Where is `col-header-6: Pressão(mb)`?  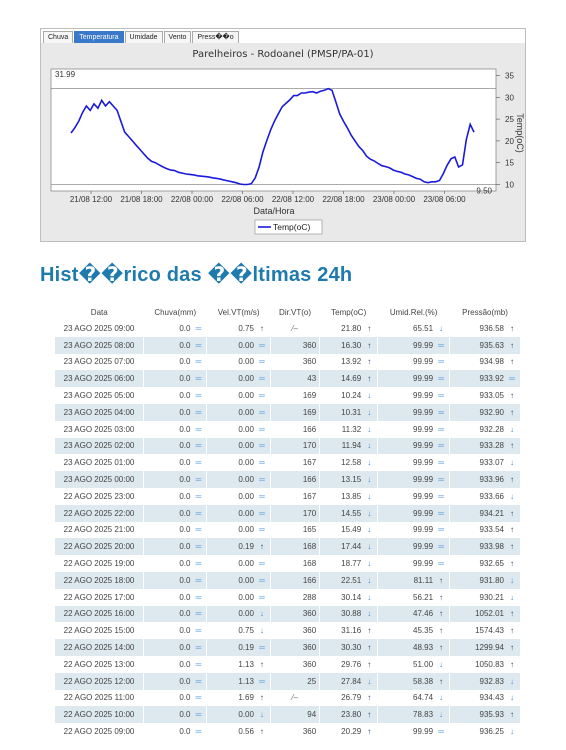
col-header-6: Pressão(mb) is located at coordinates (485, 312).